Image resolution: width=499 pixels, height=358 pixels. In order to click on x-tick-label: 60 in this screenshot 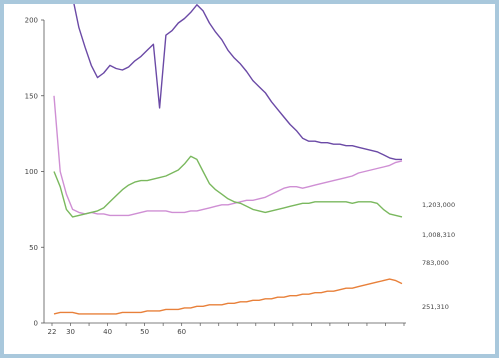, I will do `click(181, 332)`.